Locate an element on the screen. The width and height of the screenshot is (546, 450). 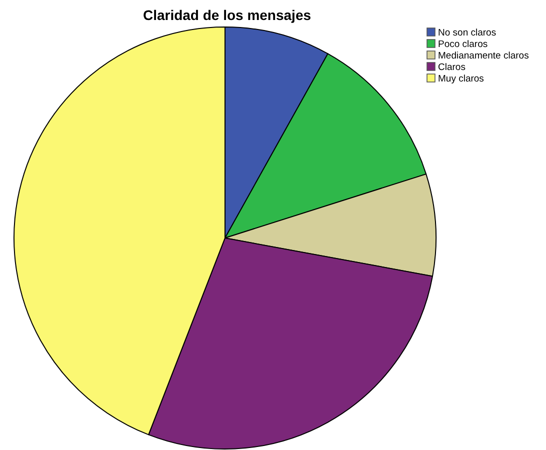
chart-title: Claridad de los mensajes is located at coordinates (227, 15).